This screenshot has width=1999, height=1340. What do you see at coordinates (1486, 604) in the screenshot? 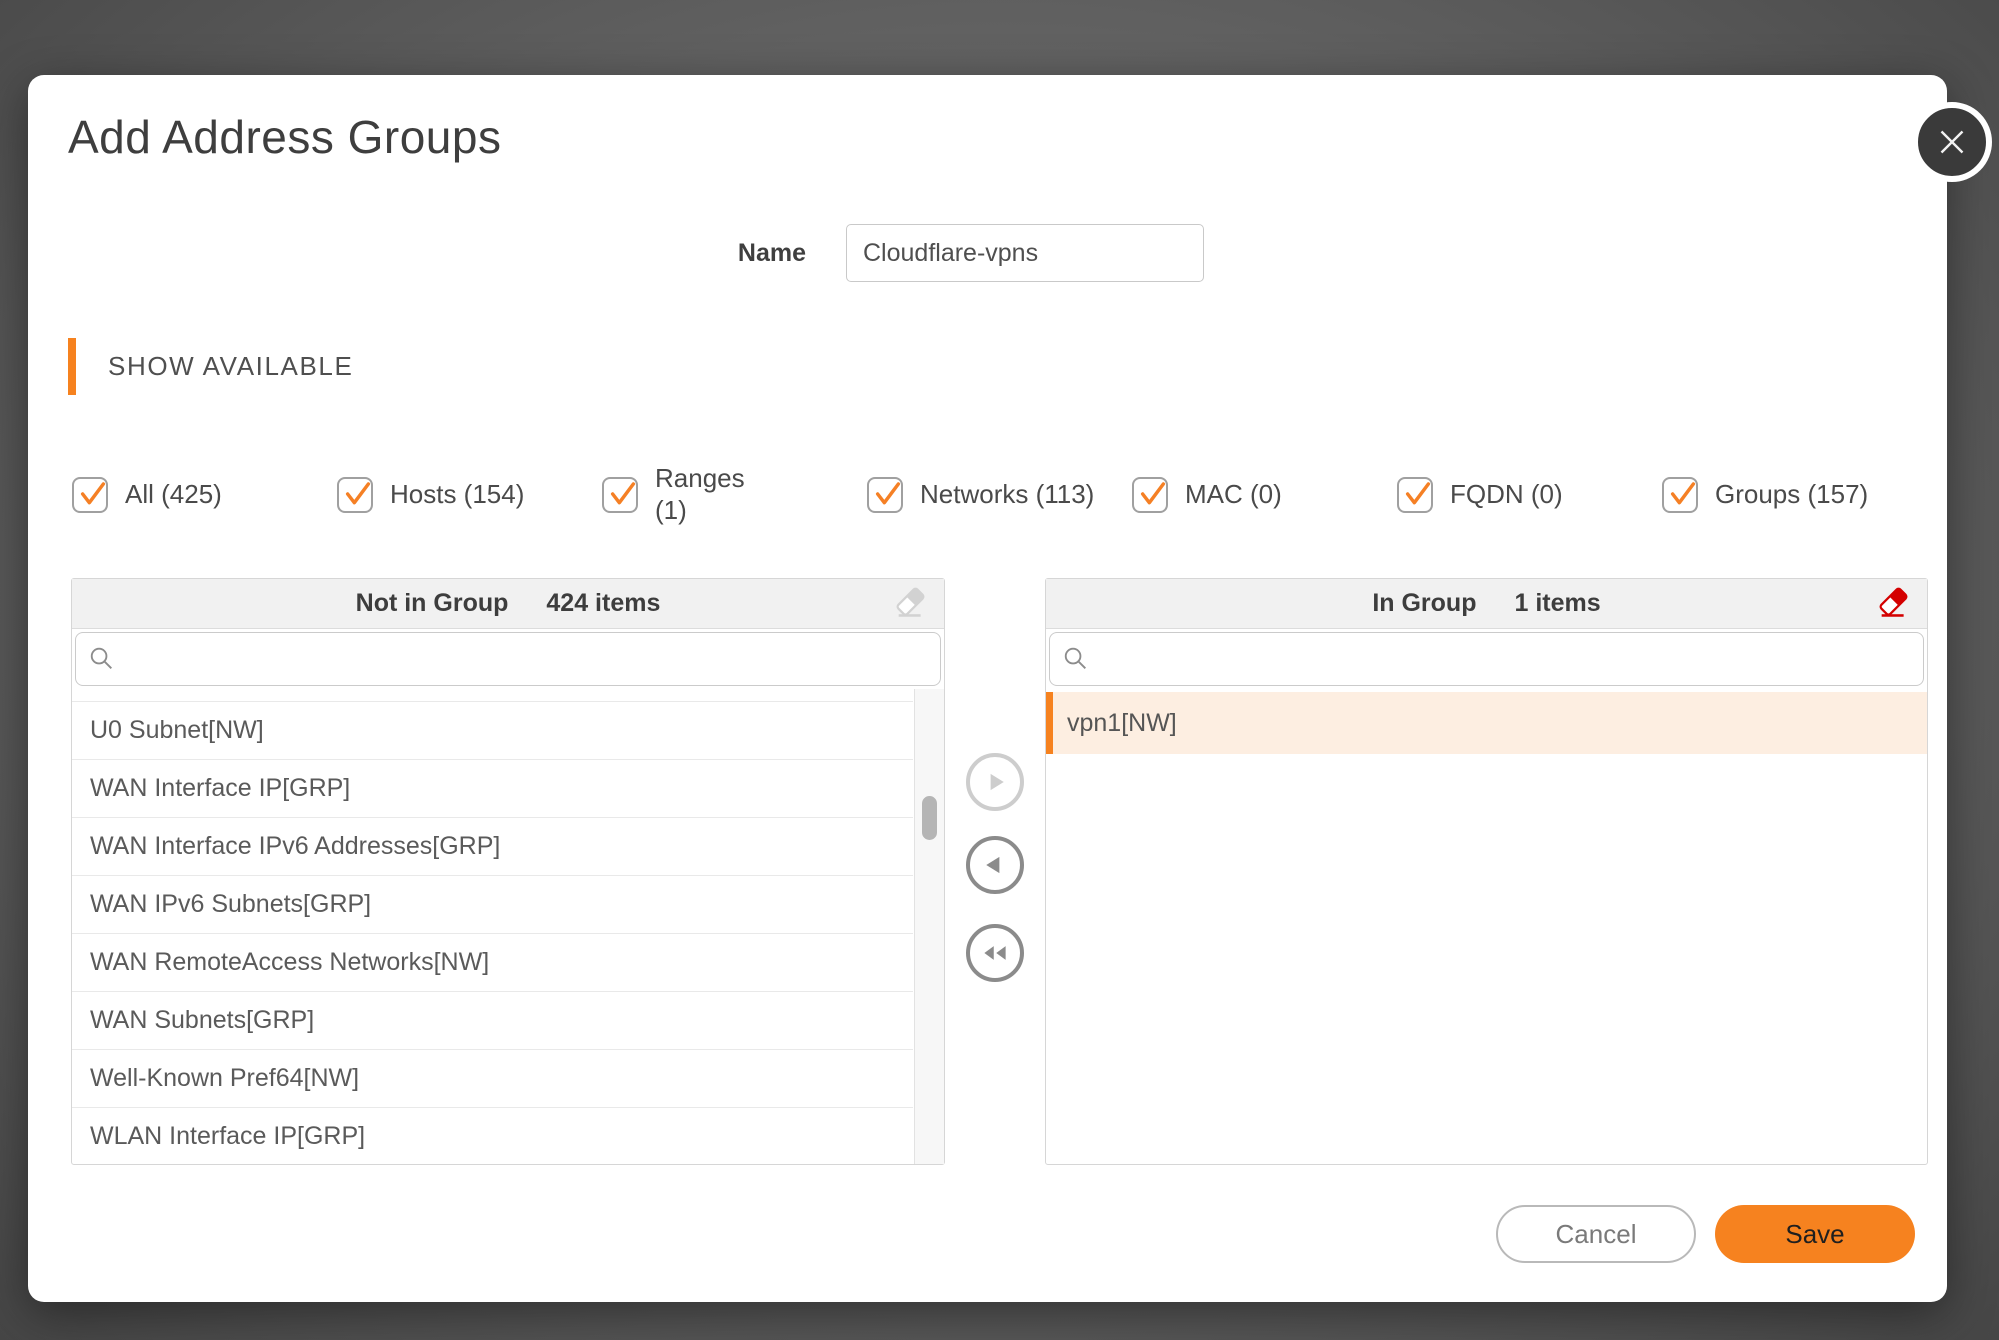
I see `in-group-header: In Group 1 items` at bounding box center [1486, 604].